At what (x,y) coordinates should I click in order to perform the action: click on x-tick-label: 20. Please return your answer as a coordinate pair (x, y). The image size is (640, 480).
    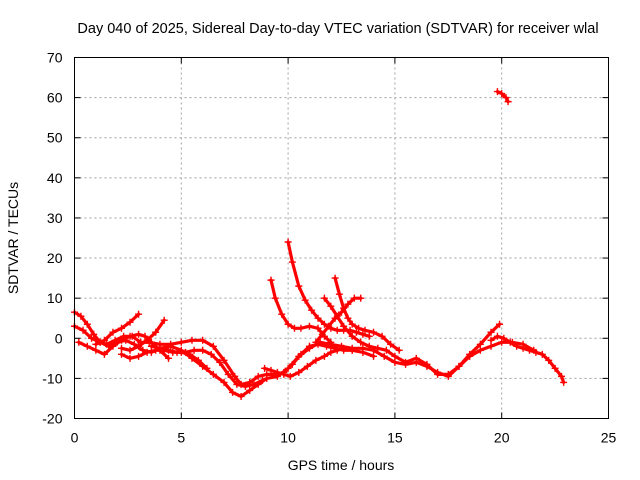
    Looking at the image, I should click on (502, 438).